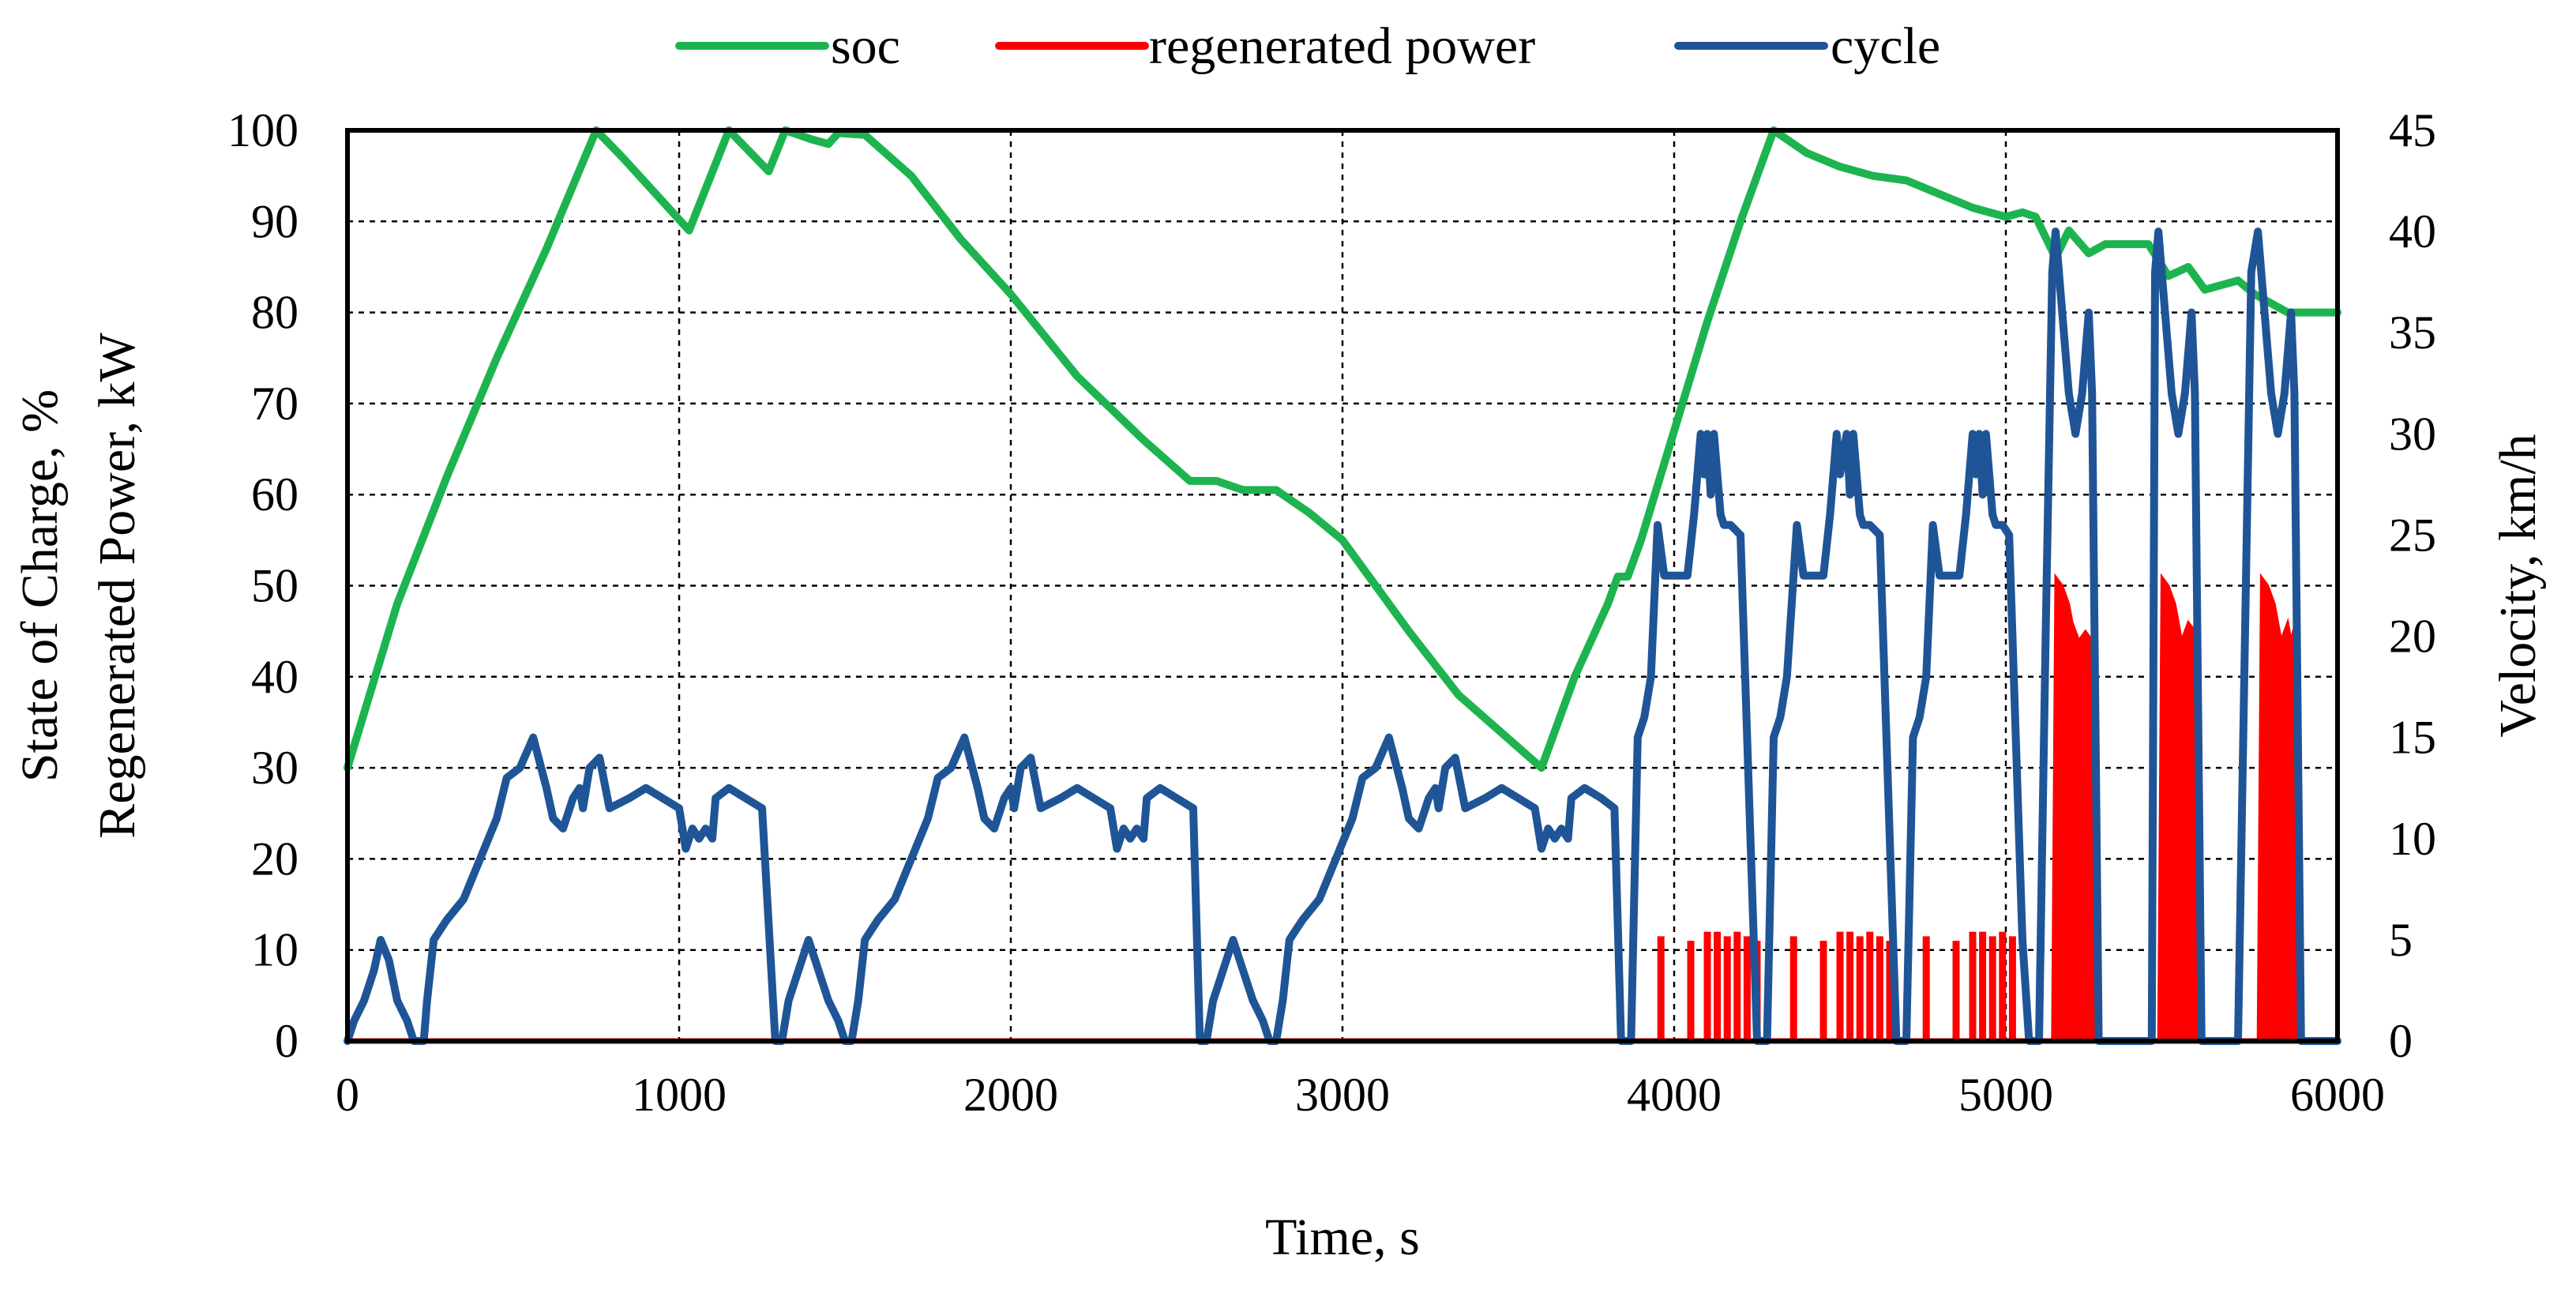 The height and width of the screenshot is (1293, 2576). I want to click on left-y-tick-label: 0, so click(287, 1041).